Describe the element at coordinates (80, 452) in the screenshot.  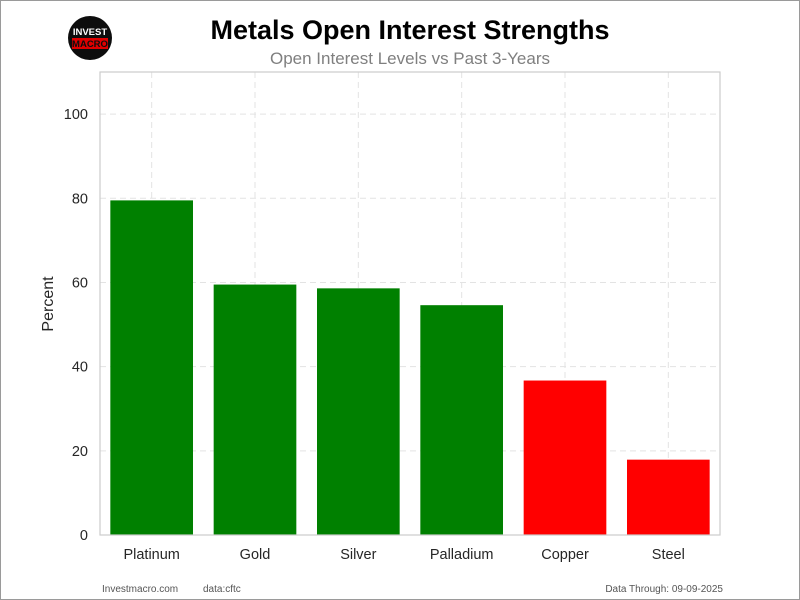
I see `y-tick-label: 20` at that location.